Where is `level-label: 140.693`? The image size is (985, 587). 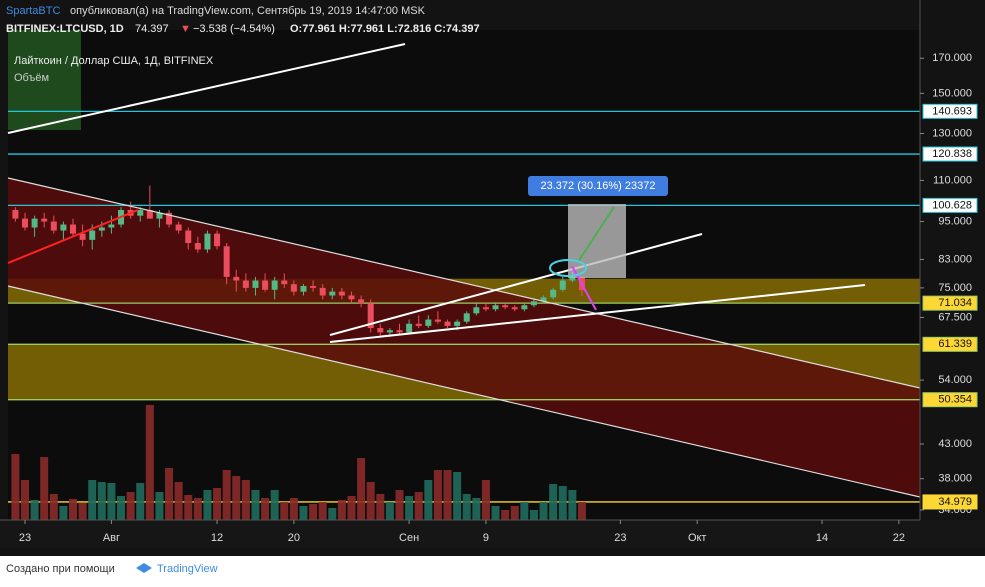
level-label: 140.693 is located at coordinates (952, 111).